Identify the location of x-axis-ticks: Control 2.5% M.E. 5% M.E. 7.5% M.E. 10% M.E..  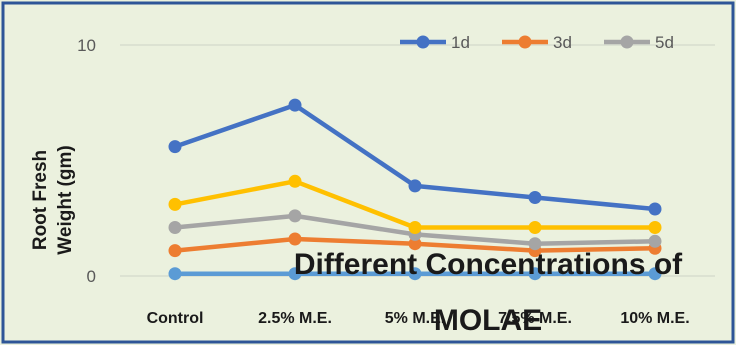
(418, 318).